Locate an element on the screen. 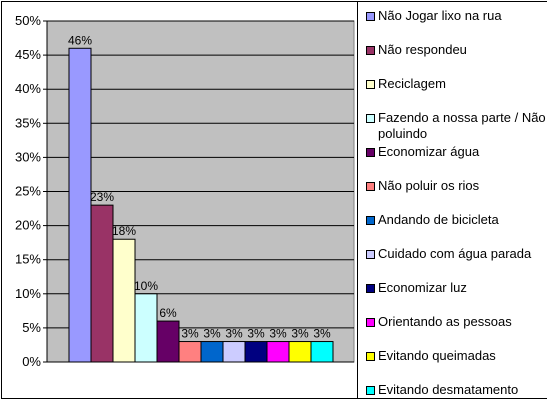 The height and width of the screenshot is (402, 550). y-tick-label: 30% is located at coordinates (28, 156).